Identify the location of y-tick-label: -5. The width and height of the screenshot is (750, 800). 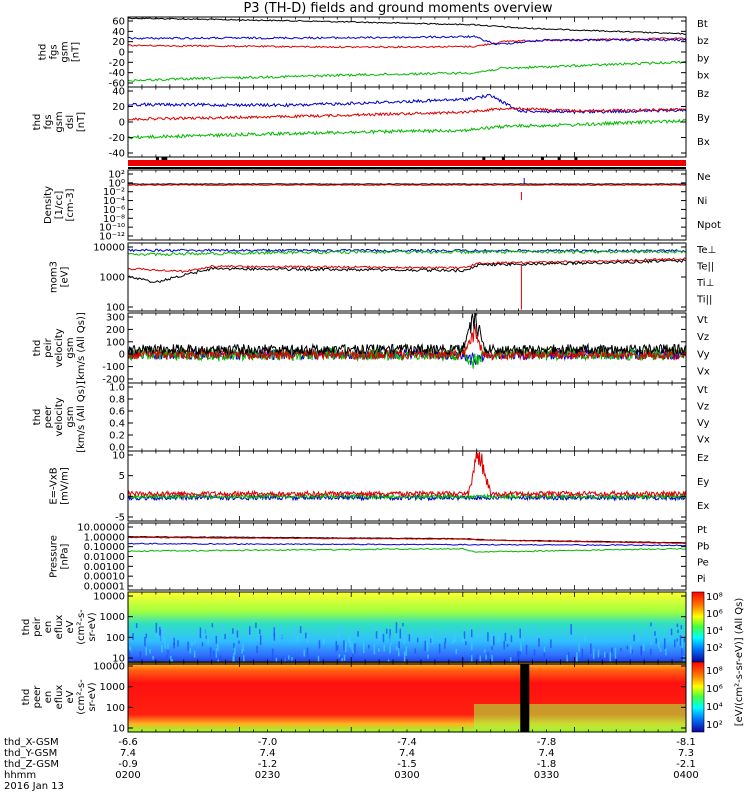
(120, 518).